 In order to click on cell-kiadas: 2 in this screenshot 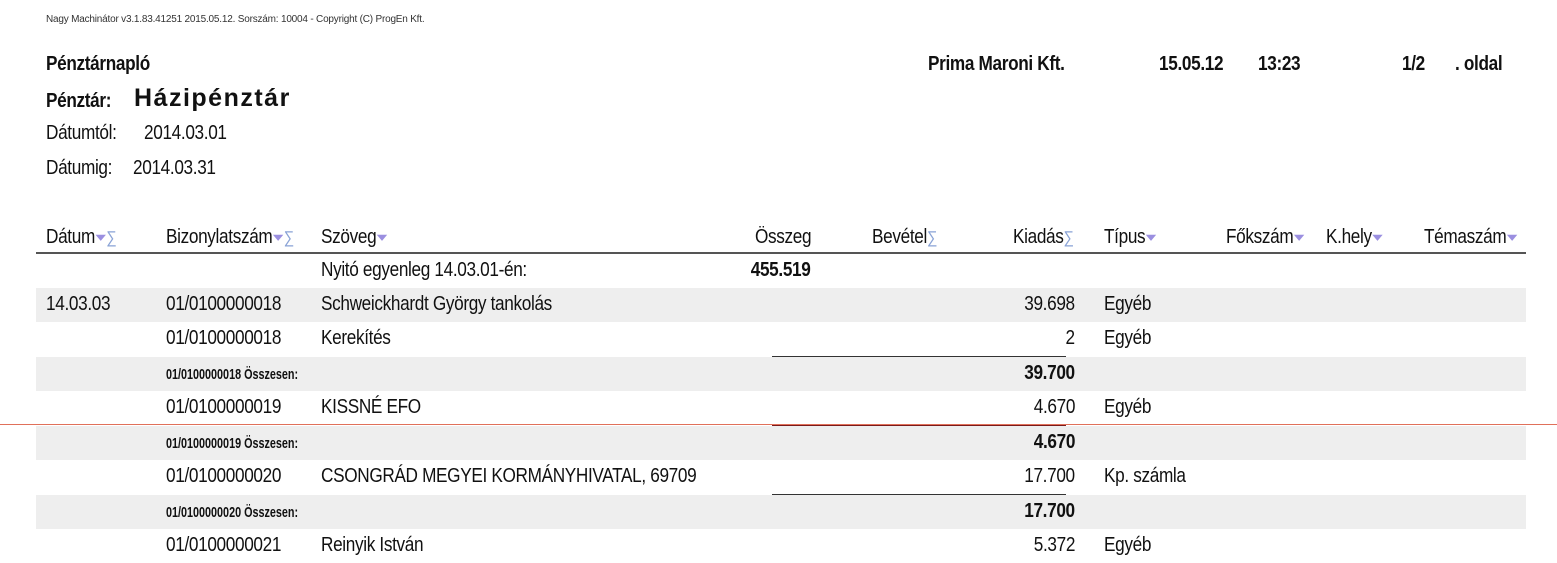, I will do `click(1070, 338)`.